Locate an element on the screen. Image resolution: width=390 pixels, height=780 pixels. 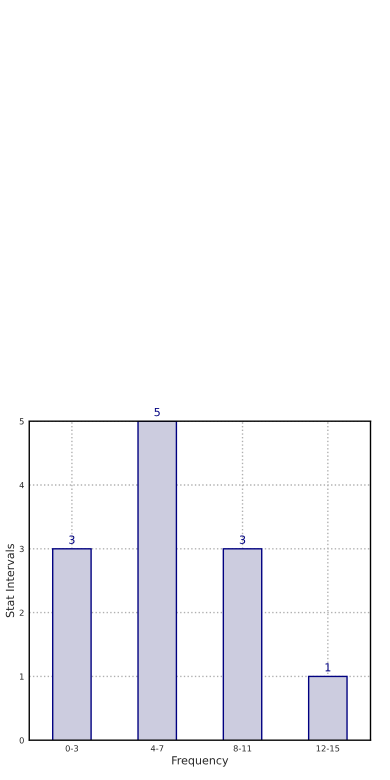
x-tick-label: 4-7 is located at coordinates (157, 748).